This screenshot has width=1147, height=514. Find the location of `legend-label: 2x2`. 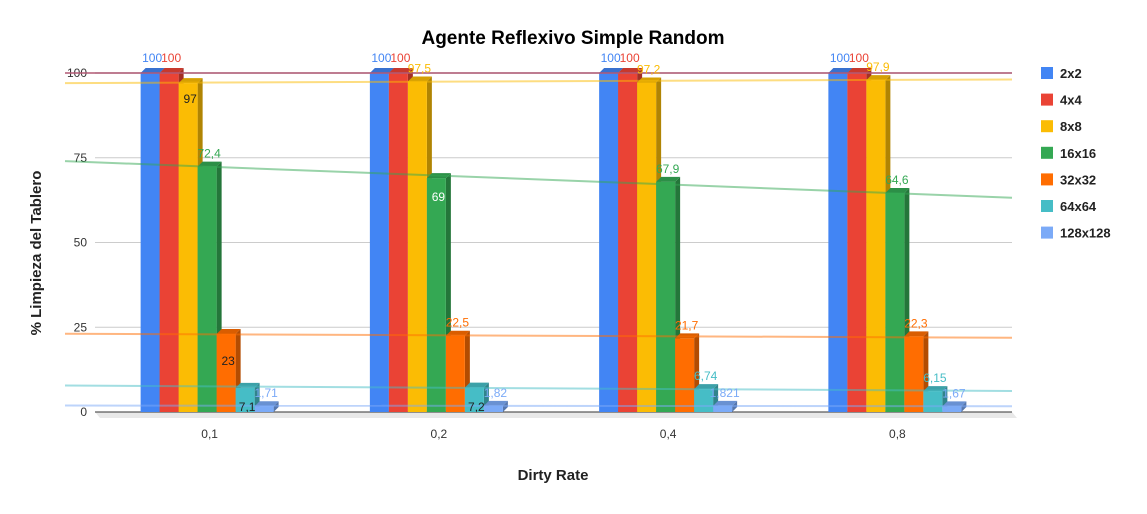

legend-label: 2x2 is located at coordinates (1071, 73).